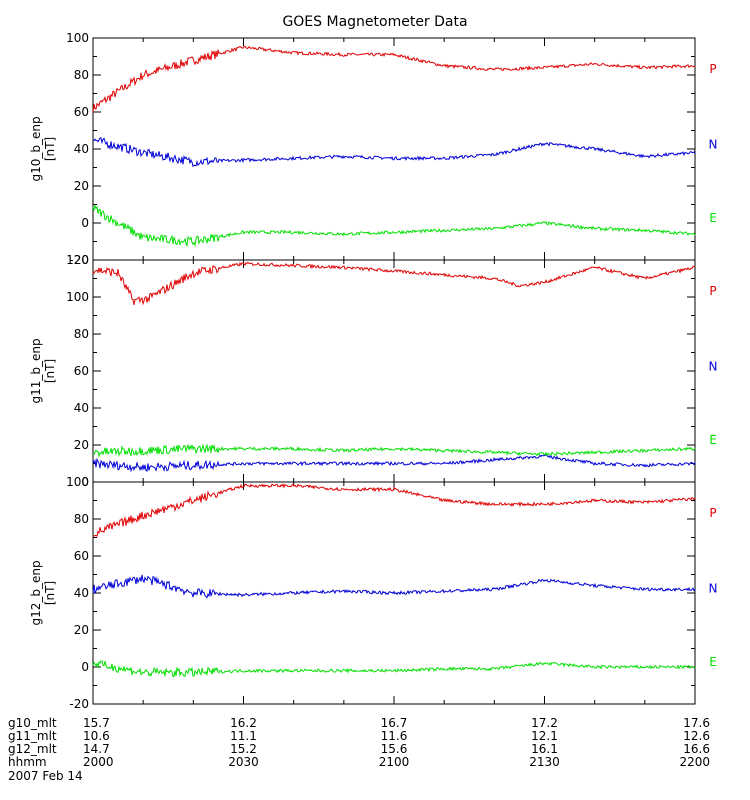 The height and width of the screenshot is (800, 750). I want to click on chart-title: GOES Magnetometer Data, so click(375, 22).